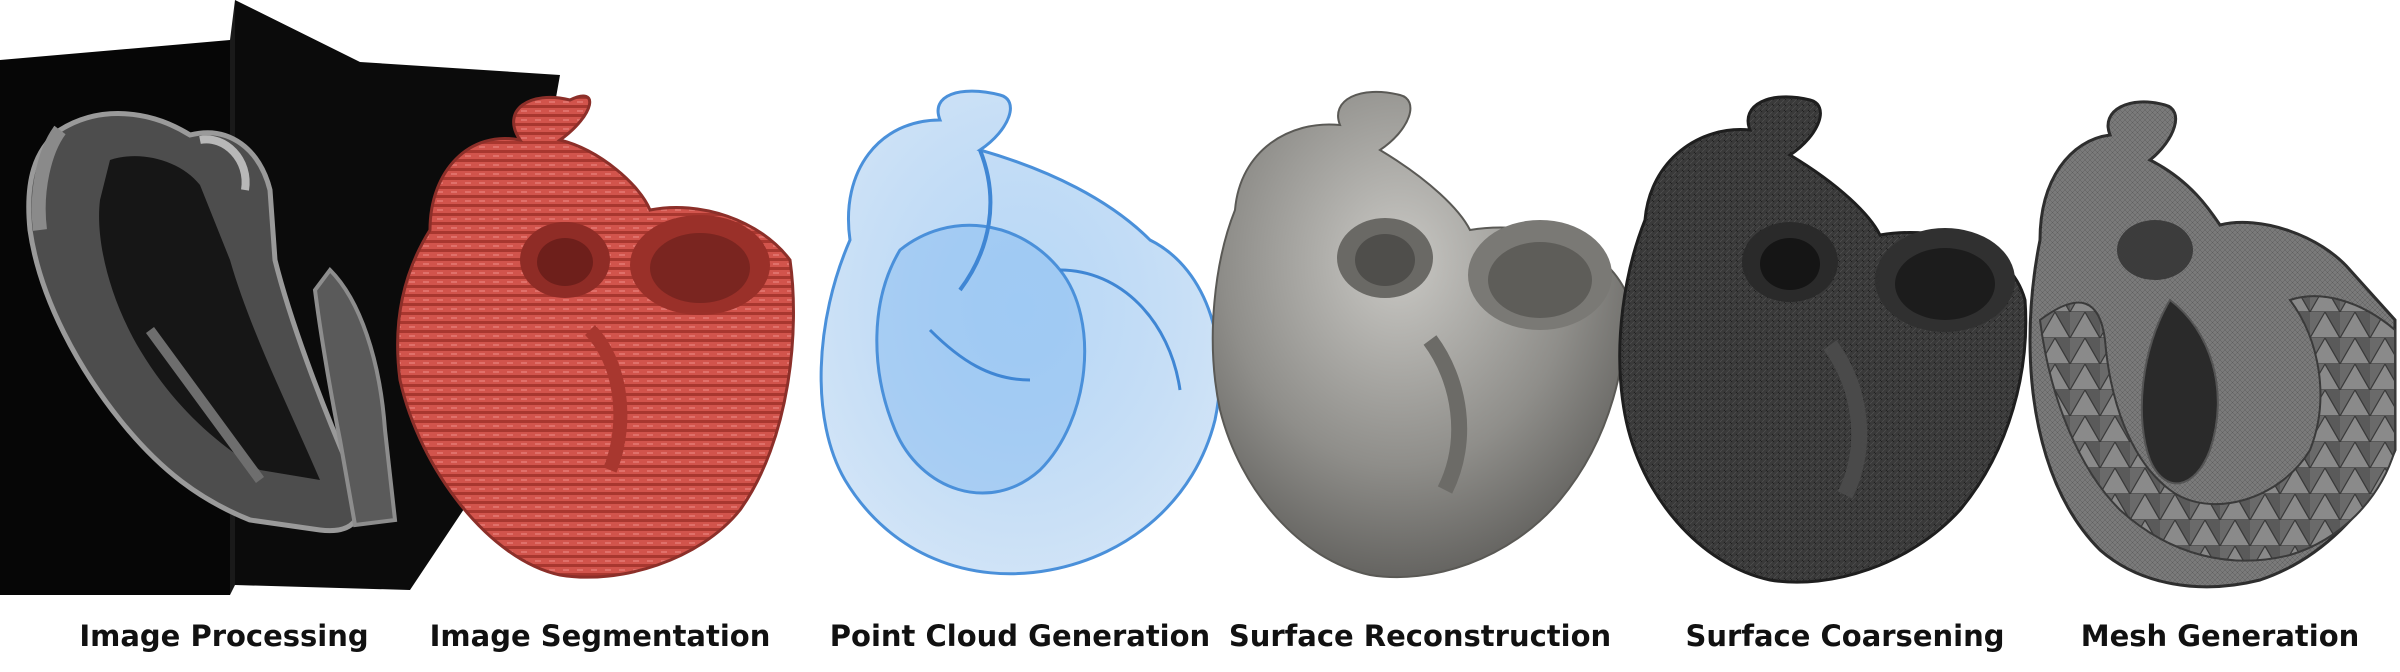  I want to click on segmented-heart, so click(595, 336).